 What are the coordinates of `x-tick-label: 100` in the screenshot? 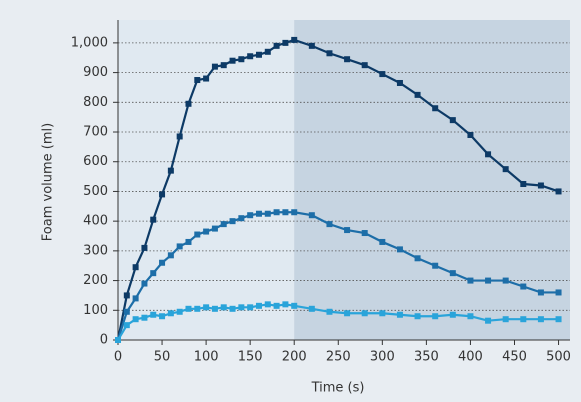 It's located at (206, 357).